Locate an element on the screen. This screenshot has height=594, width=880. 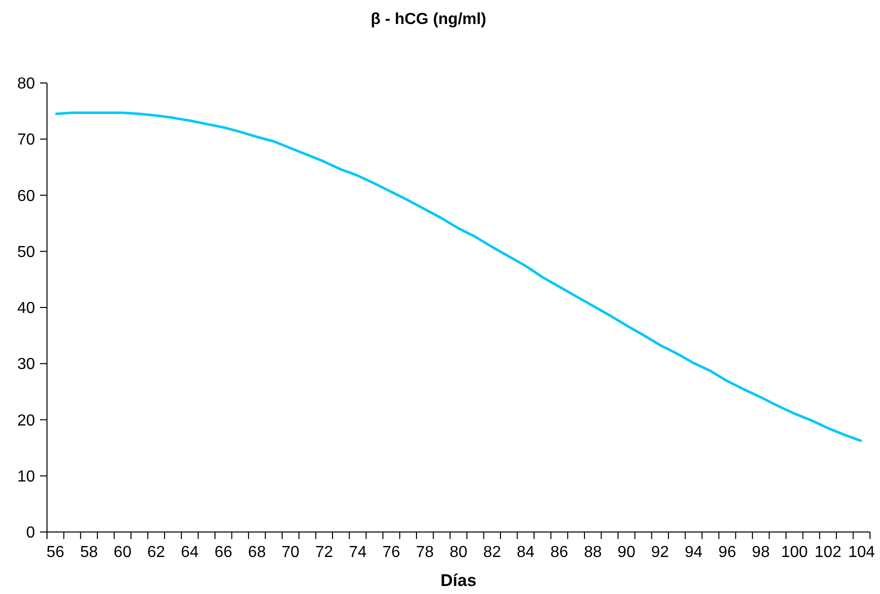
y-tick-label: 30 is located at coordinates (26, 365).